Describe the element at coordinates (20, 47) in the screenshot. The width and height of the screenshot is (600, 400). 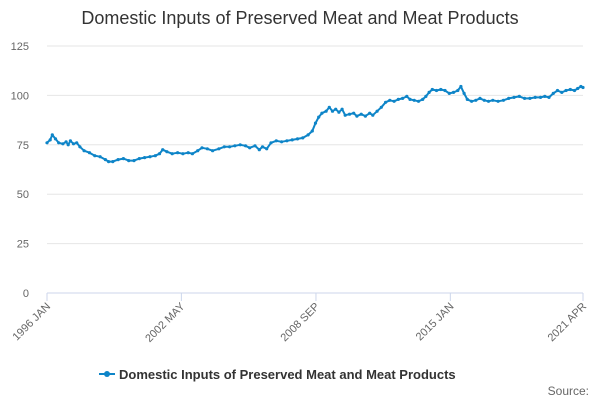
I see `y-tick-label: 125` at that location.